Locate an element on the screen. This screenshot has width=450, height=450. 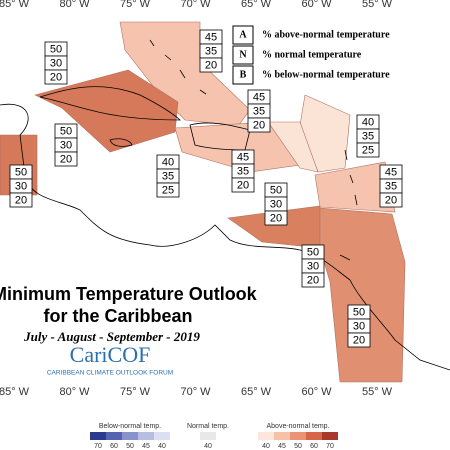
title: for the Caribbean is located at coordinates (117, 316).